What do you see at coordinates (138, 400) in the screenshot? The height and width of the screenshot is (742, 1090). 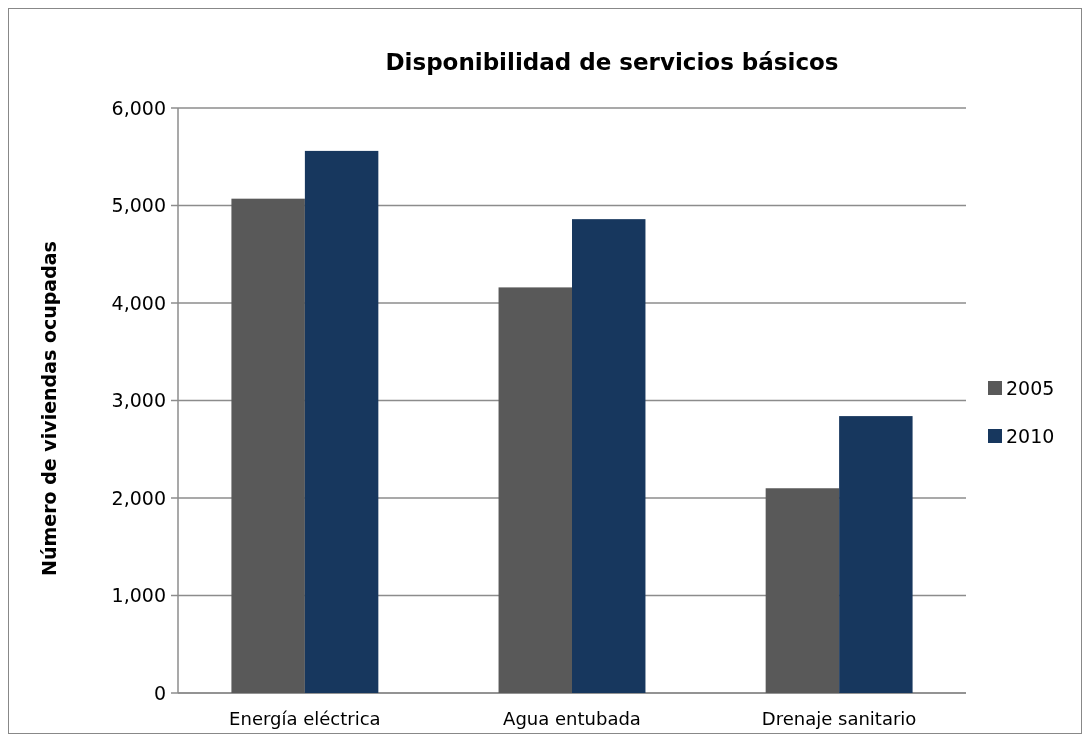 I see `y-tick-label: 3,000` at bounding box center [138, 400].